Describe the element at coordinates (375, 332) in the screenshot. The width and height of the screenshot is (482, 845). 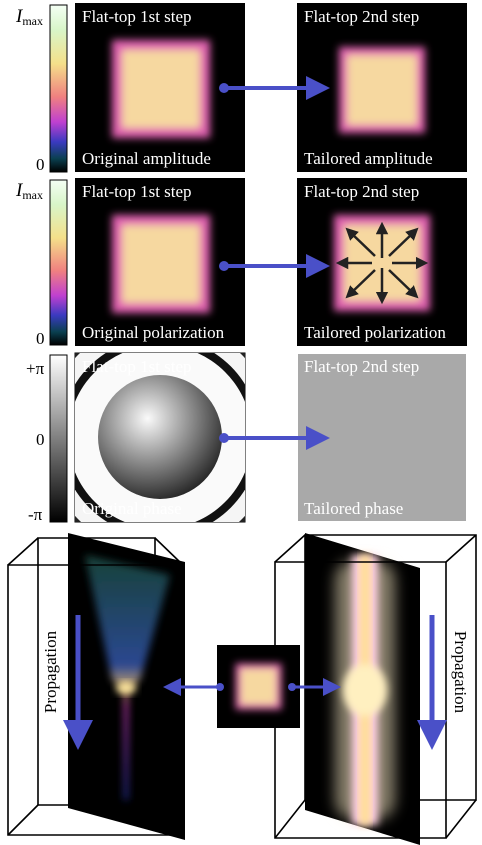
I see `panel-caption: Tailored polarization` at that location.